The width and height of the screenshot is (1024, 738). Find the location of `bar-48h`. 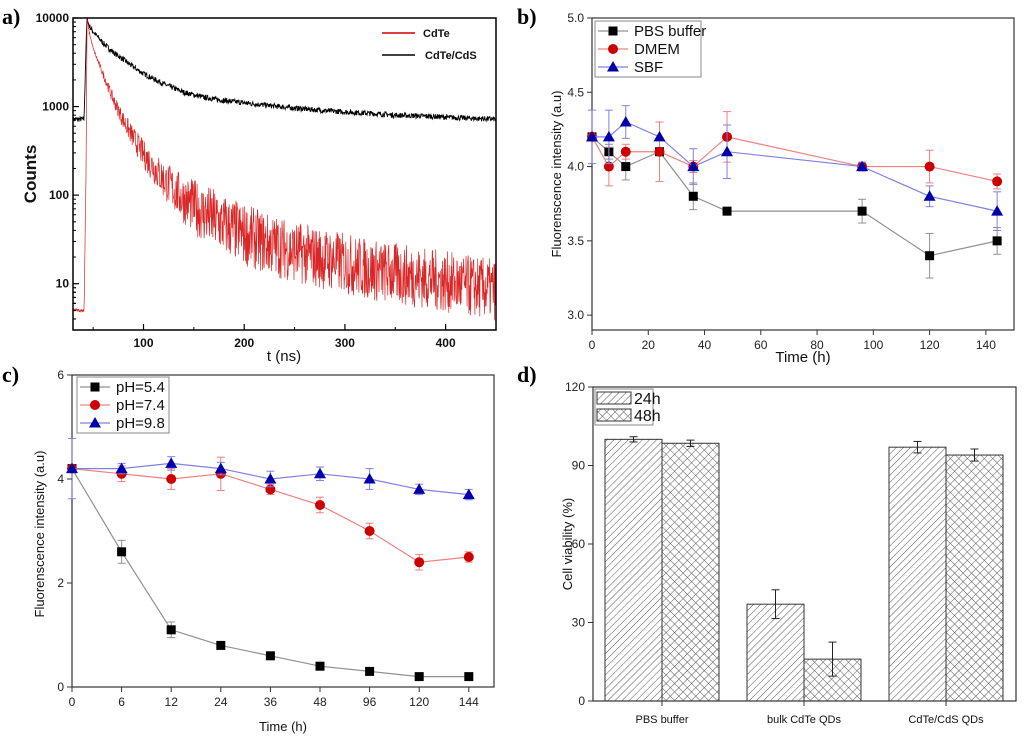

bar-48h is located at coordinates (690, 572).